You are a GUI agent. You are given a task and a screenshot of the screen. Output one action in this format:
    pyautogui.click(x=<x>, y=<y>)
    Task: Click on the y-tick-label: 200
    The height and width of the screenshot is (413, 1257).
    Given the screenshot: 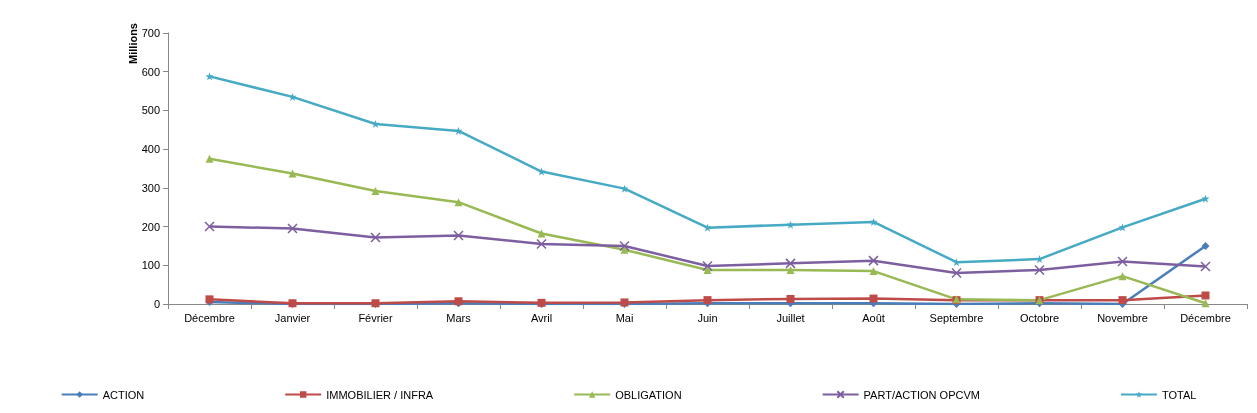 What is the action you would take?
    pyautogui.click(x=150, y=226)
    